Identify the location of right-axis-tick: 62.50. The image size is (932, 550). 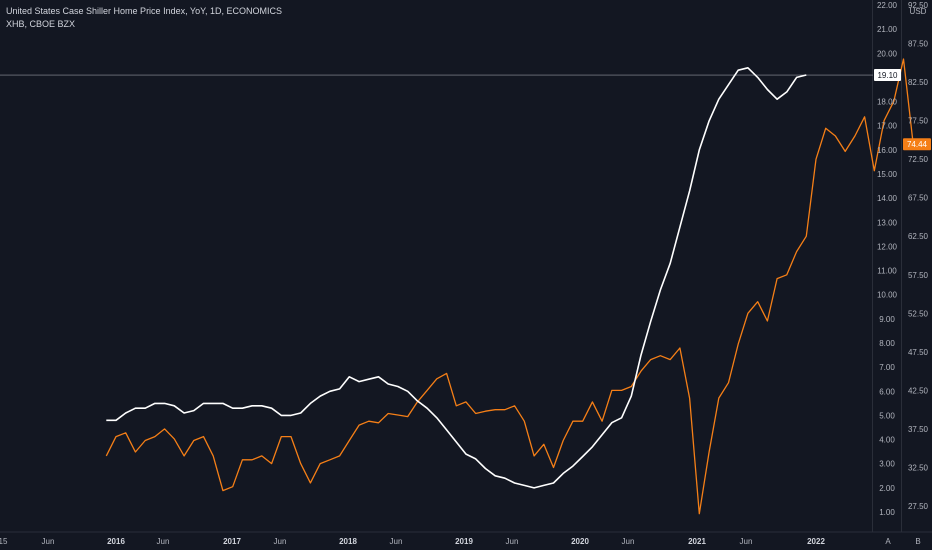
(918, 236).